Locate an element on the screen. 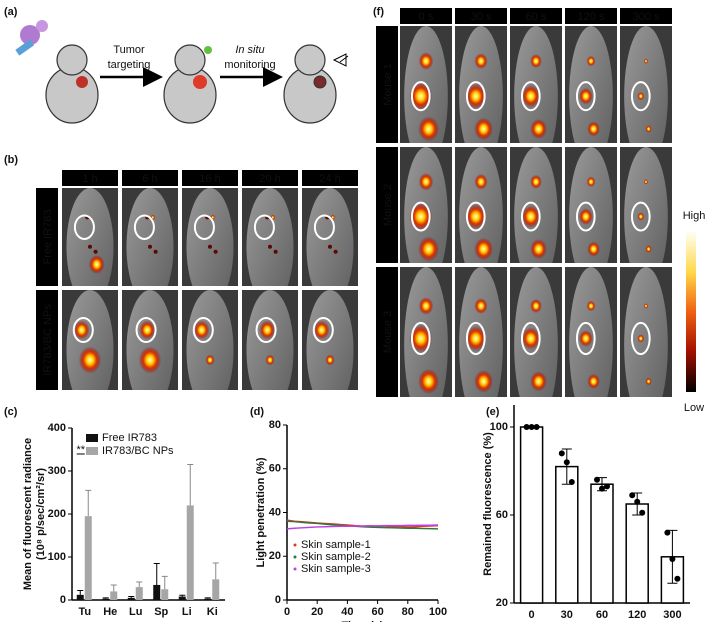 This screenshot has height=622, width=709. x-tick-label: 30 is located at coordinates (567, 615).